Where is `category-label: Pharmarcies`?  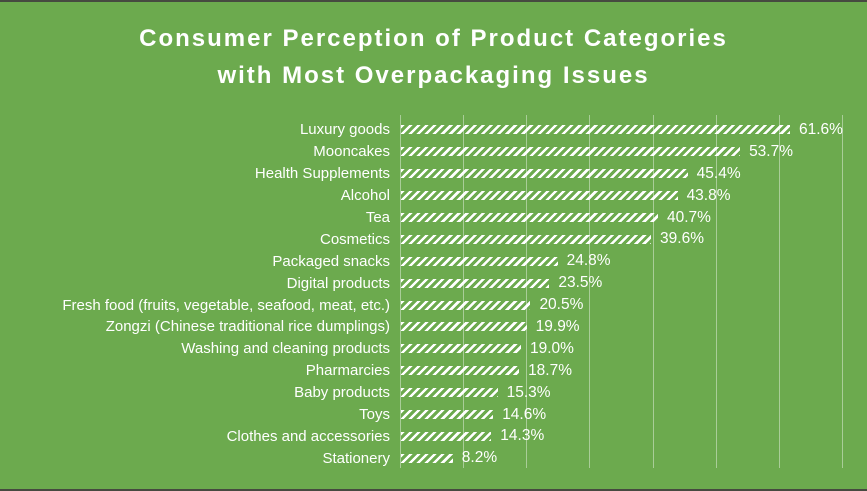 category-label: Pharmarcies is located at coordinates (347, 371).